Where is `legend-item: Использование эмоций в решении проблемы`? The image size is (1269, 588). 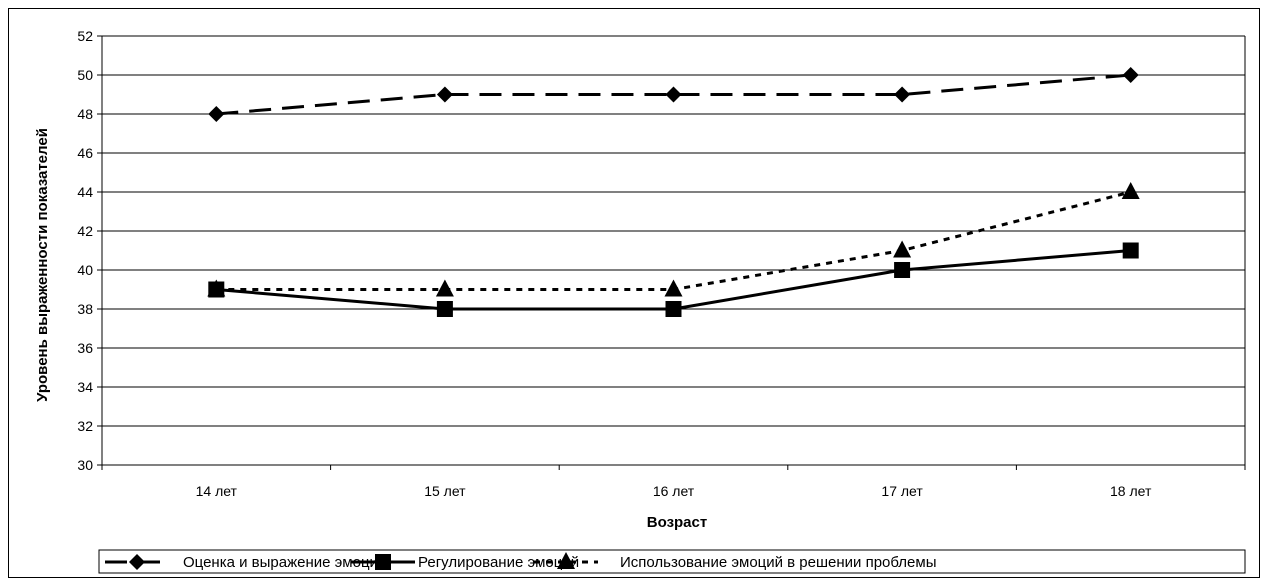
legend-item: Использование эмоций в решении проблемы is located at coordinates (735, 561).